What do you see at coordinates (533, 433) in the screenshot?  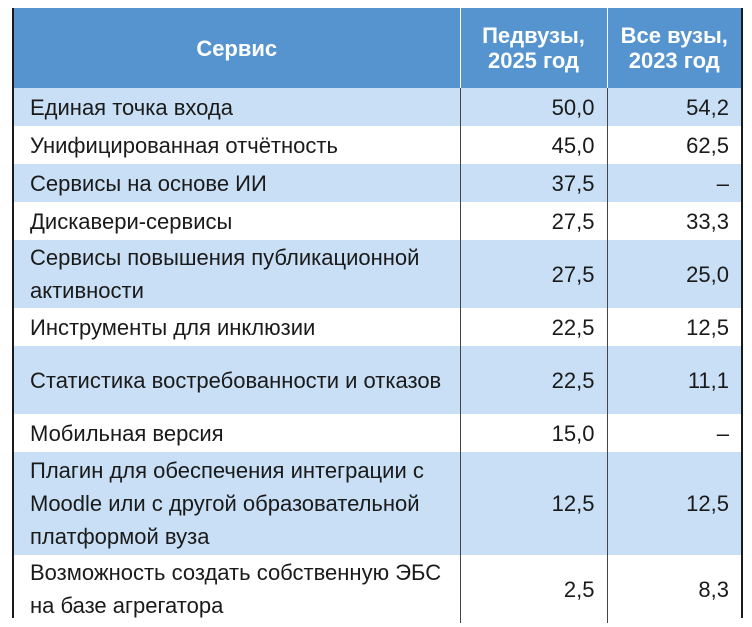 I see `ped-2025-value: 15,0` at bounding box center [533, 433].